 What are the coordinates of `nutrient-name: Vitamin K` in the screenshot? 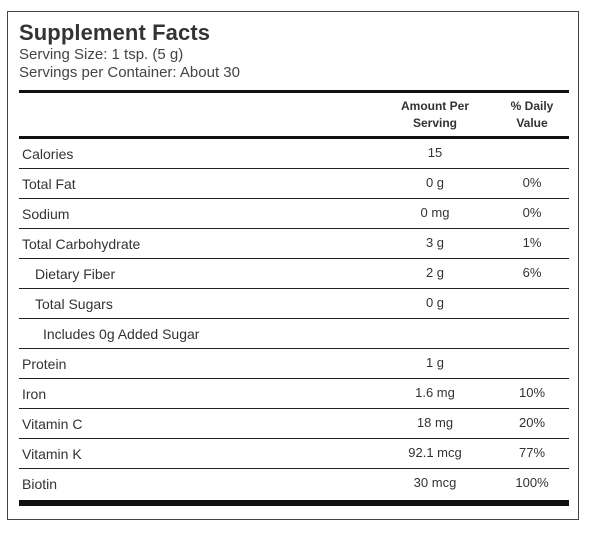 It's located at (52, 454).